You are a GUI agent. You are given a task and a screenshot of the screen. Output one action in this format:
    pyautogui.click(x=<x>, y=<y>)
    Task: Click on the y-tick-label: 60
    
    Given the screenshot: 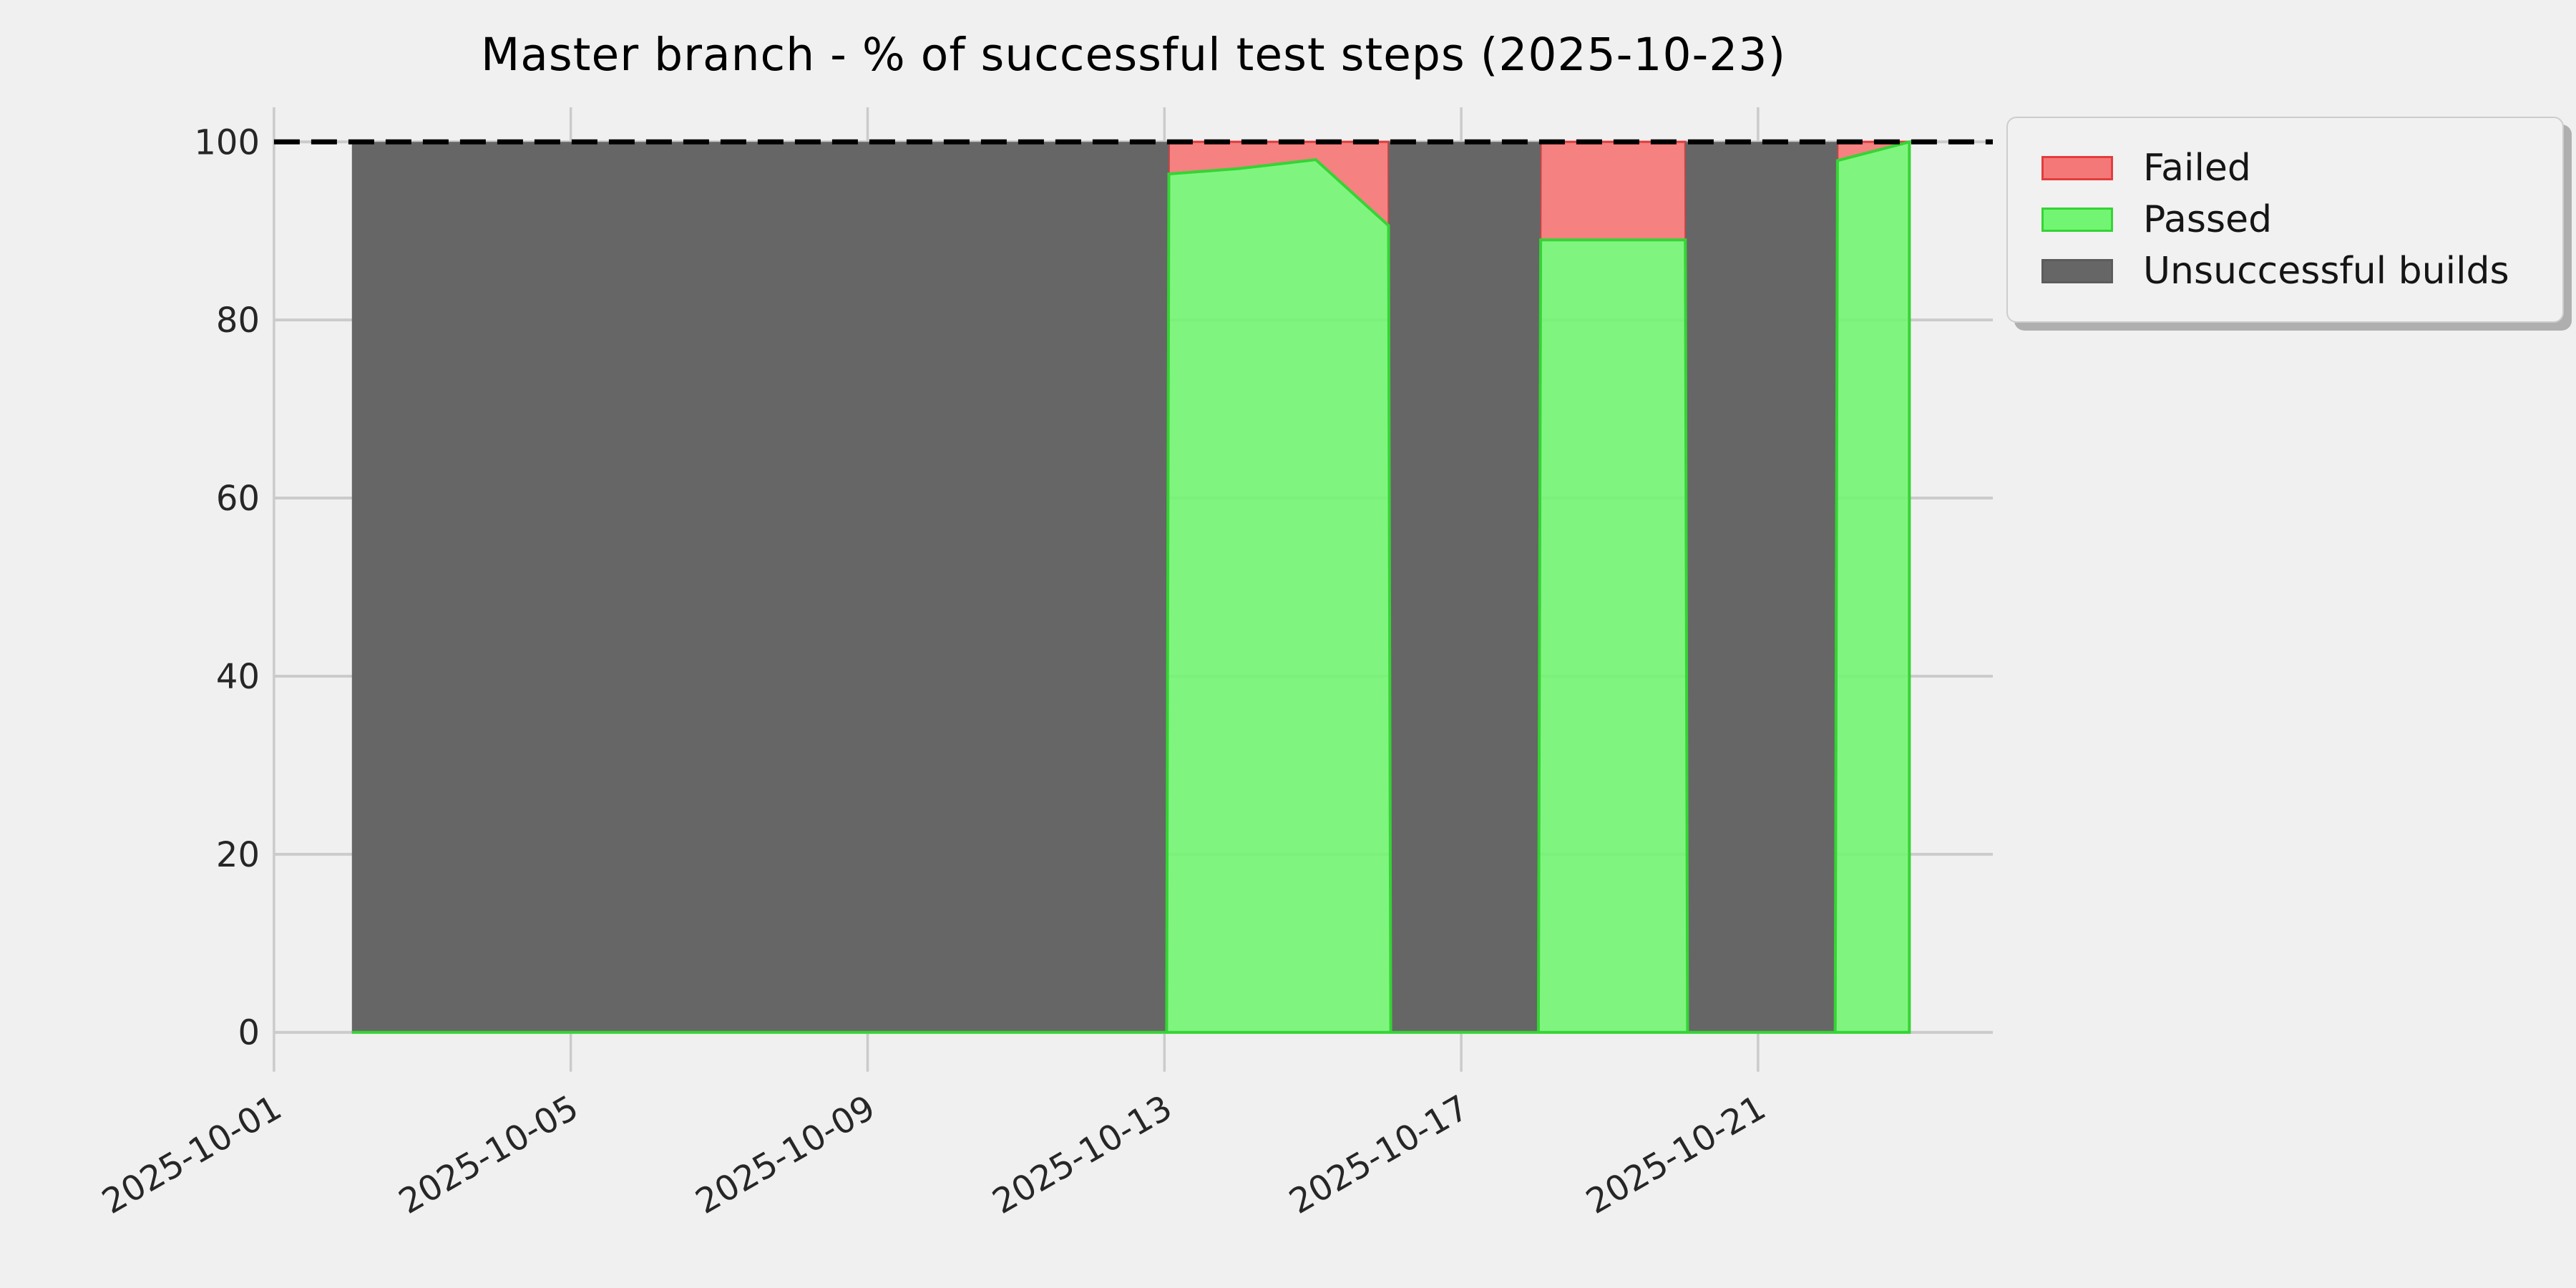 What is the action you would take?
    pyautogui.click(x=238, y=499)
    